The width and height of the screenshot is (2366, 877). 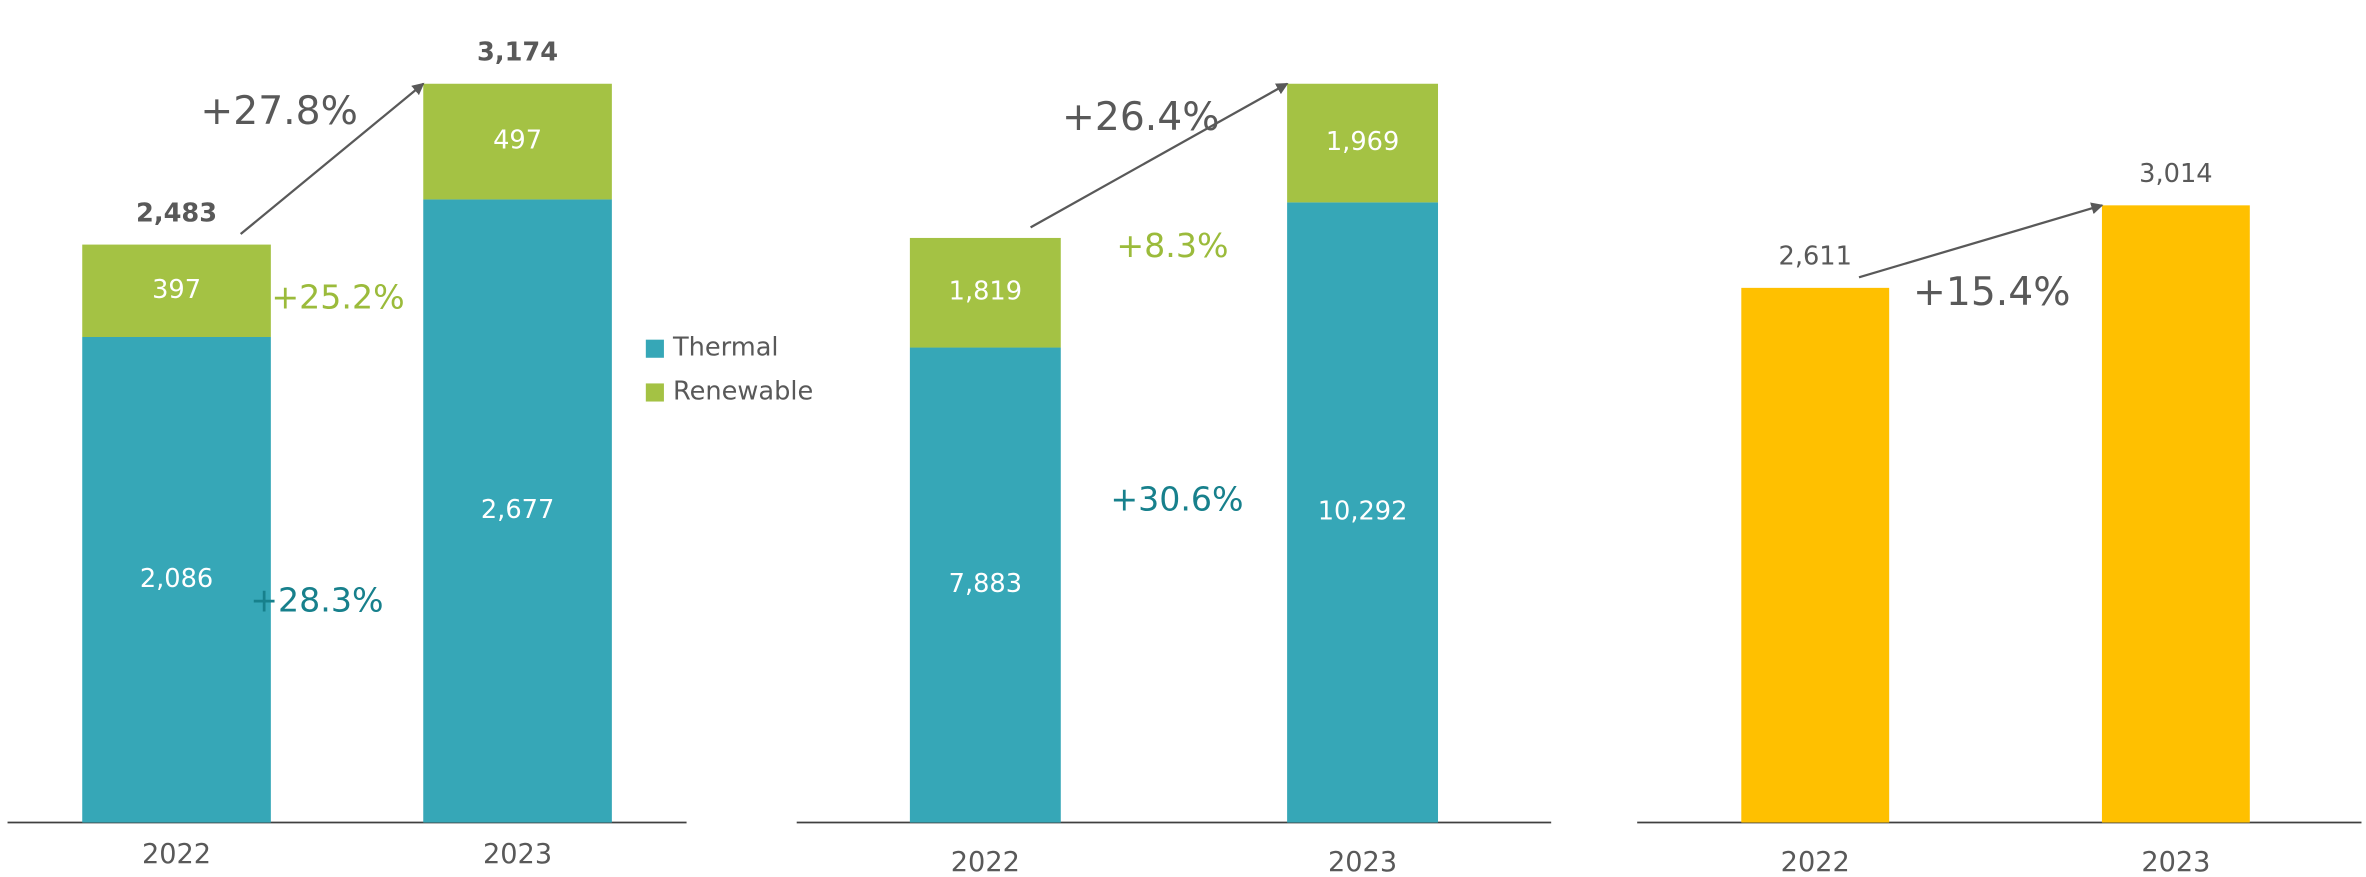 I want to click on annotation: +15.4%, so click(x=1991, y=292).